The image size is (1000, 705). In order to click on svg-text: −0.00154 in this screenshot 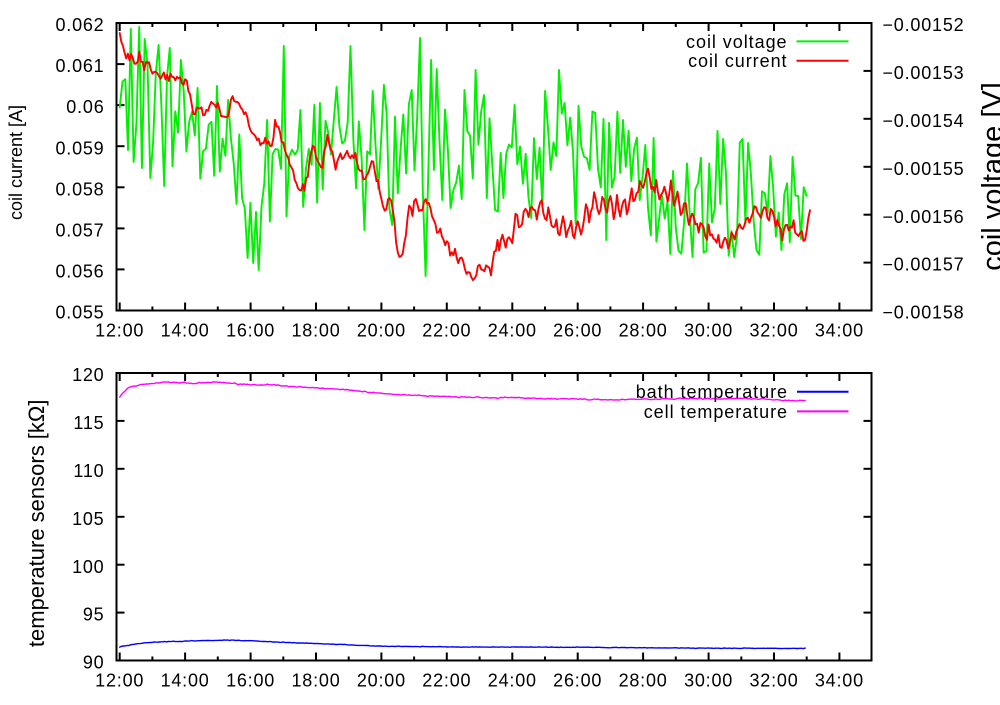, I will do `click(924, 121)`.